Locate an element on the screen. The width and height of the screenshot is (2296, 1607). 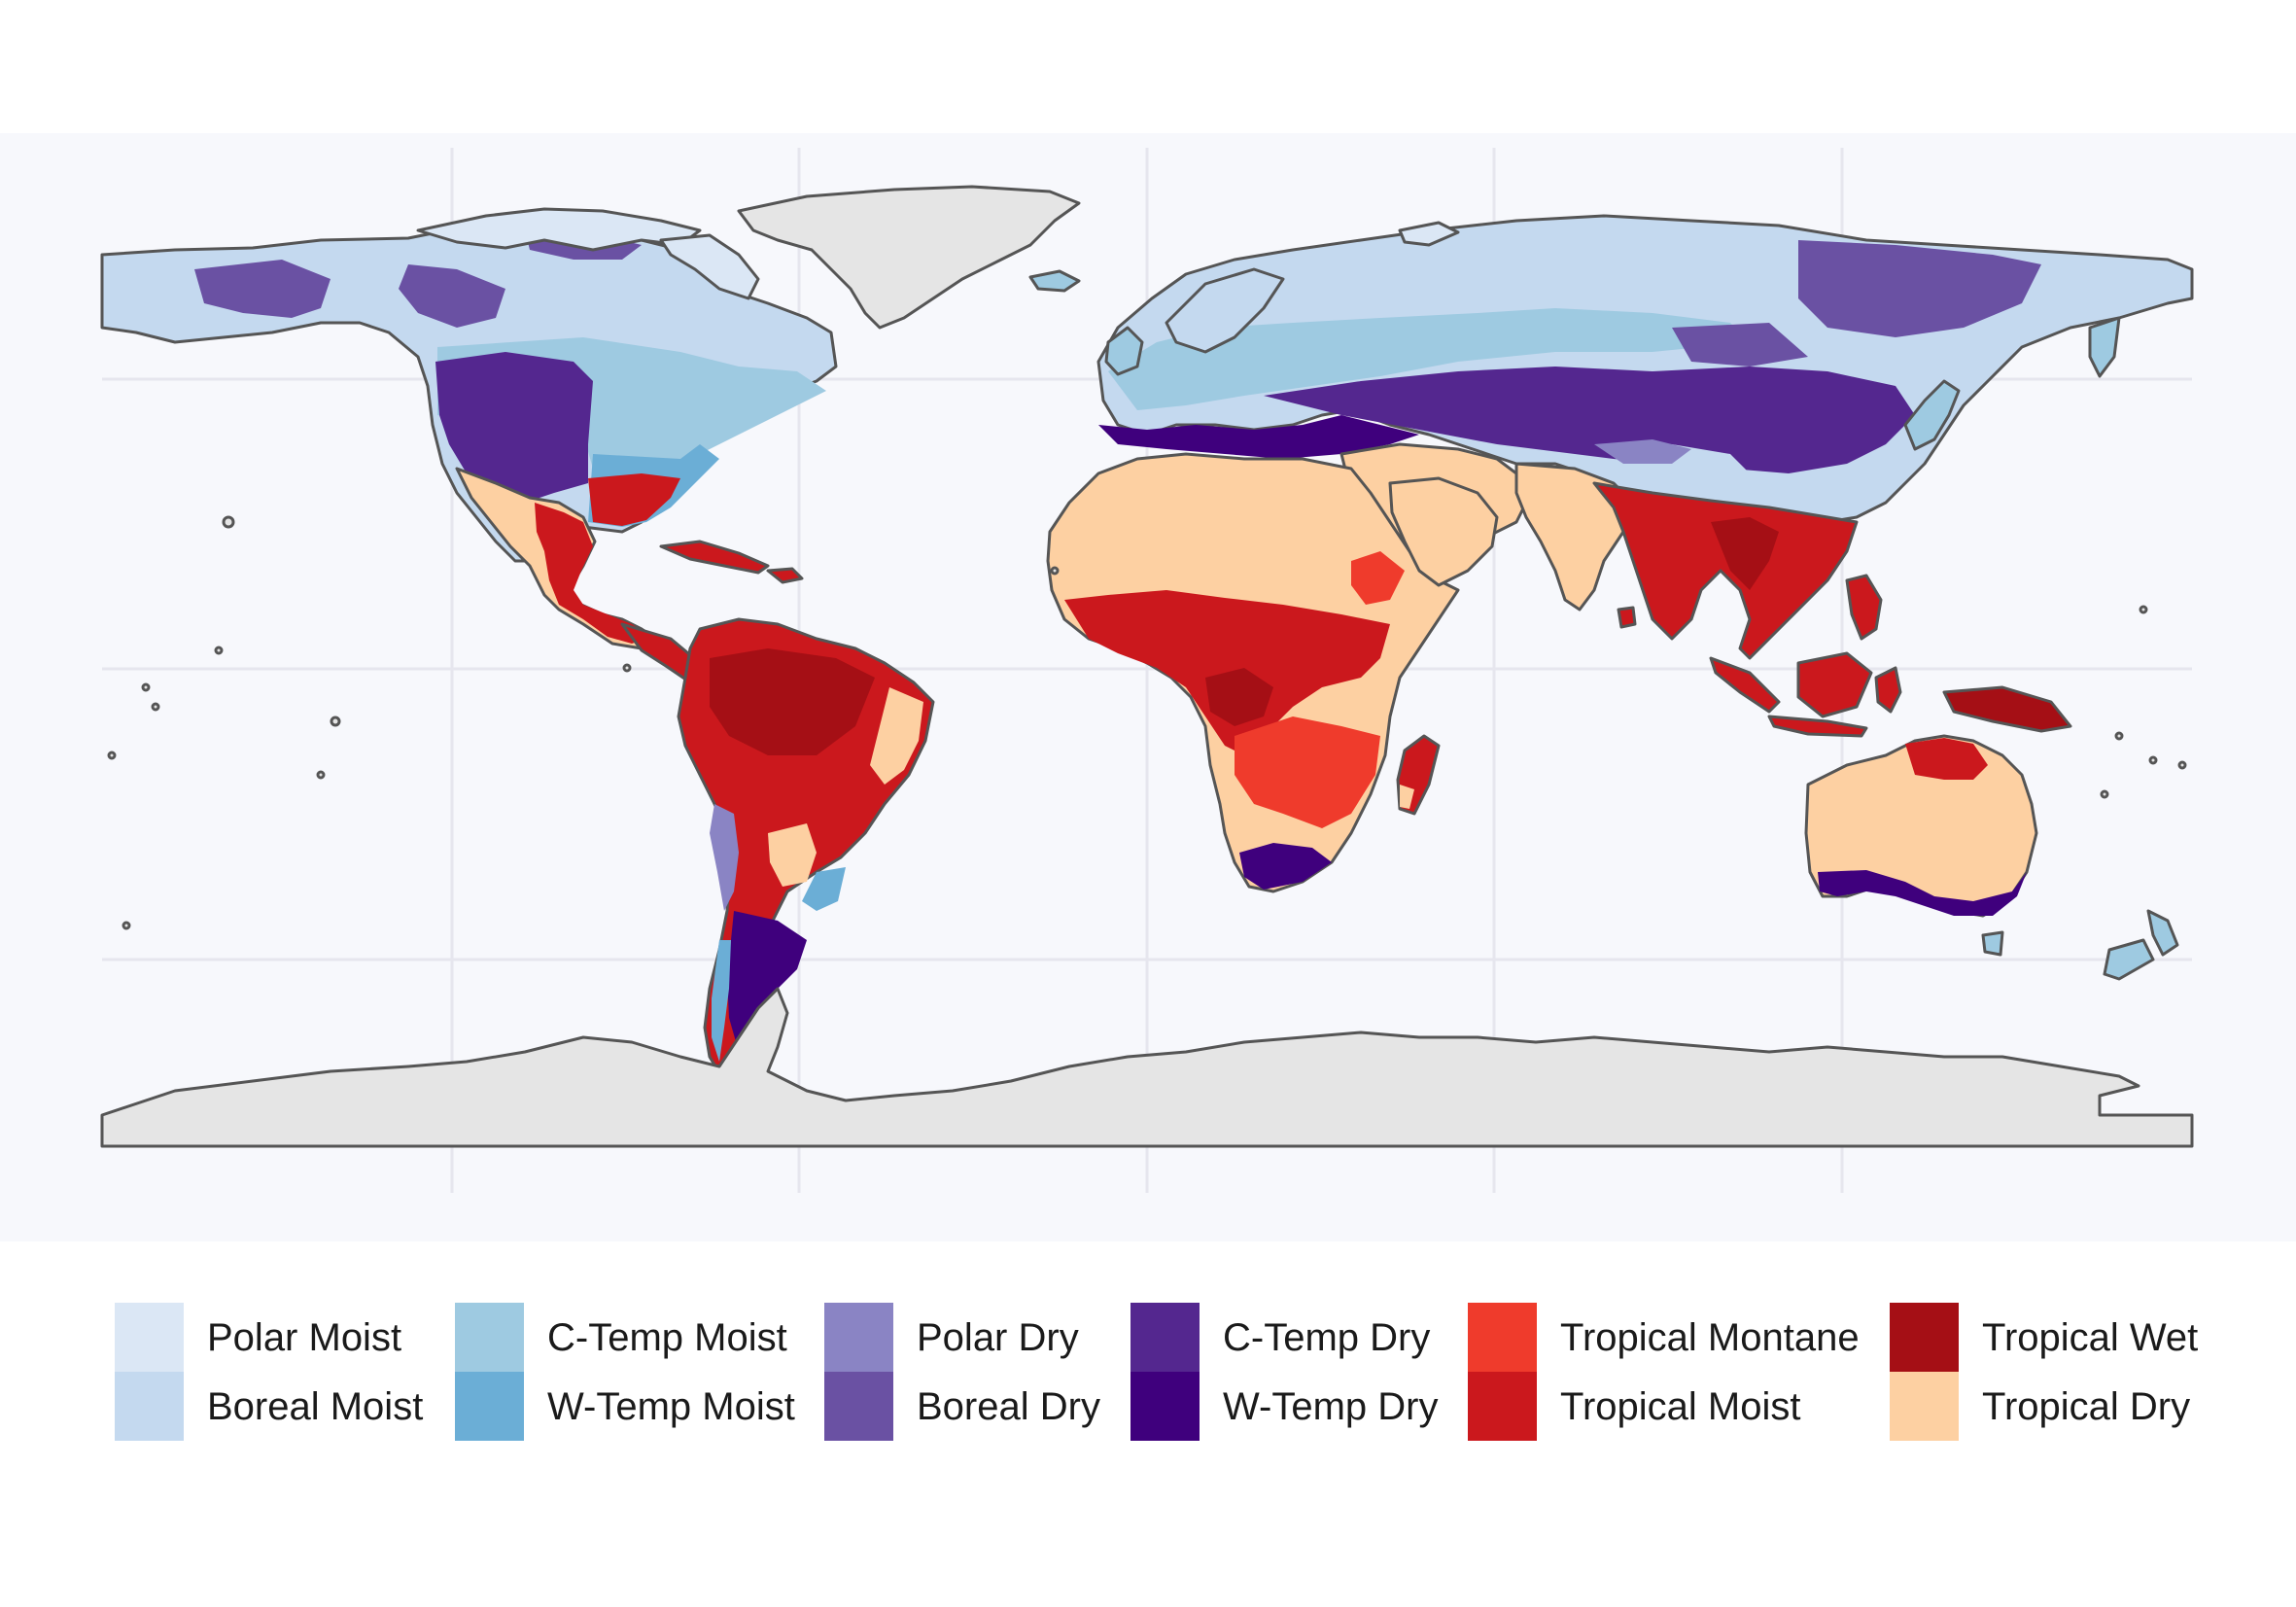
maritime-southeast-asia is located at coordinates (1890, 656).